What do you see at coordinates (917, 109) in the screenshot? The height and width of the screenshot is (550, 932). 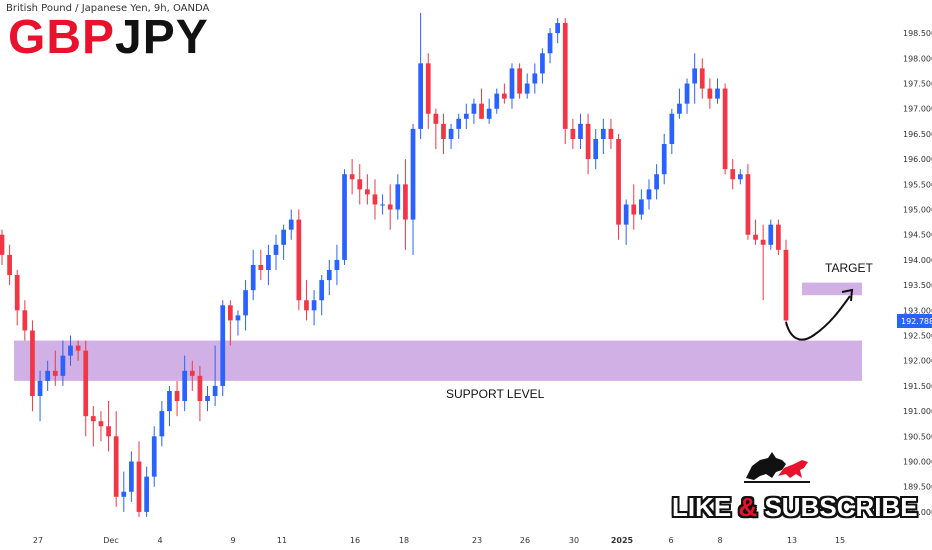 I see `price-tick-label: 197.000` at bounding box center [917, 109].